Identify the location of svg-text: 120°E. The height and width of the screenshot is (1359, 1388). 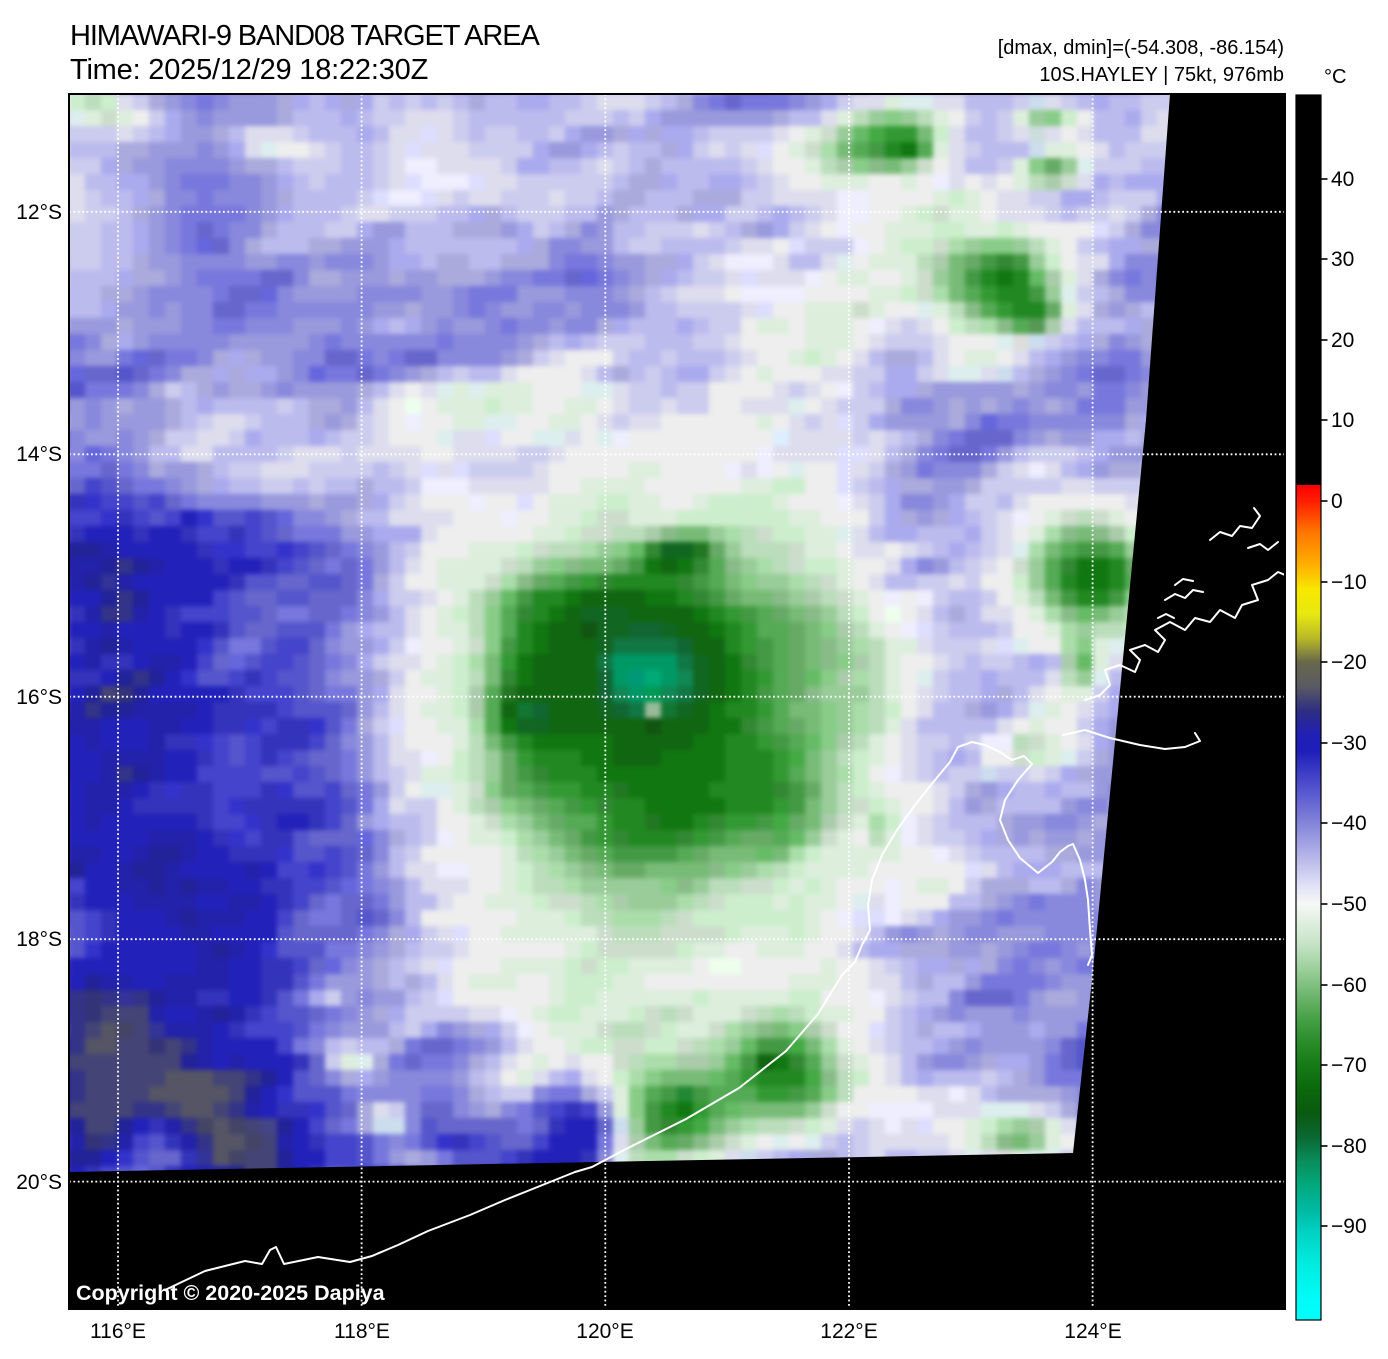
(604, 1331).